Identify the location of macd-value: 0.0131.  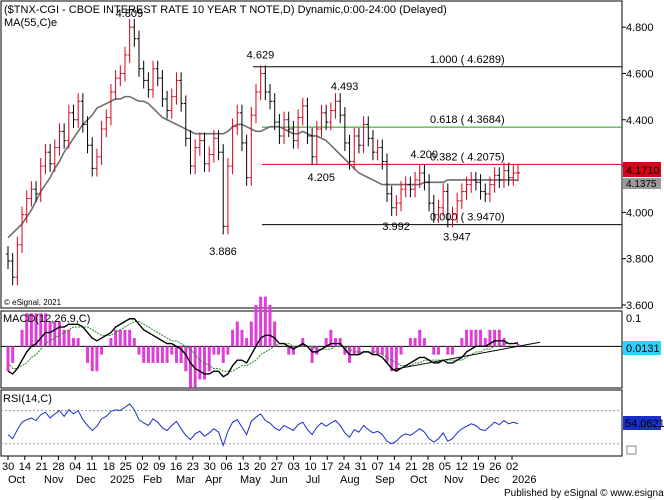
(643, 349).